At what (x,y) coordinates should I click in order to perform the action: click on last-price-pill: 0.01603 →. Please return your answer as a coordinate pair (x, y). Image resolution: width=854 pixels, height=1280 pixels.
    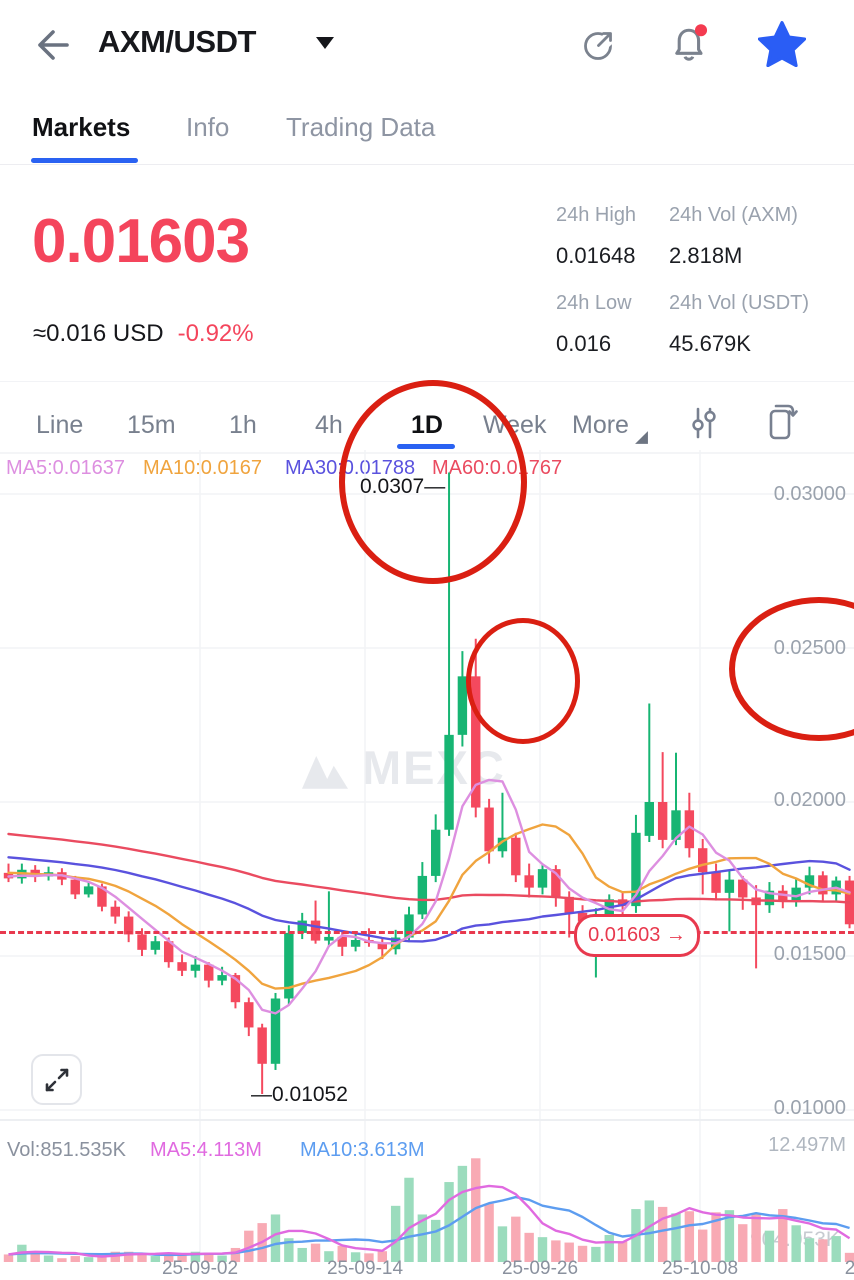
    Looking at the image, I should click on (637, 935).